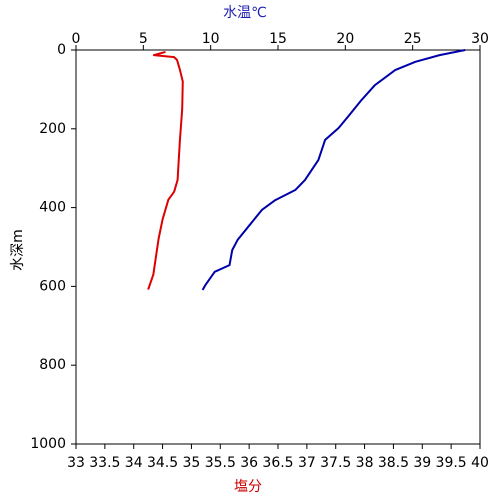 The height and width of the screenshot is (500, 500). I want to click on top-axis-title: 水温℃, so click(245, 13).